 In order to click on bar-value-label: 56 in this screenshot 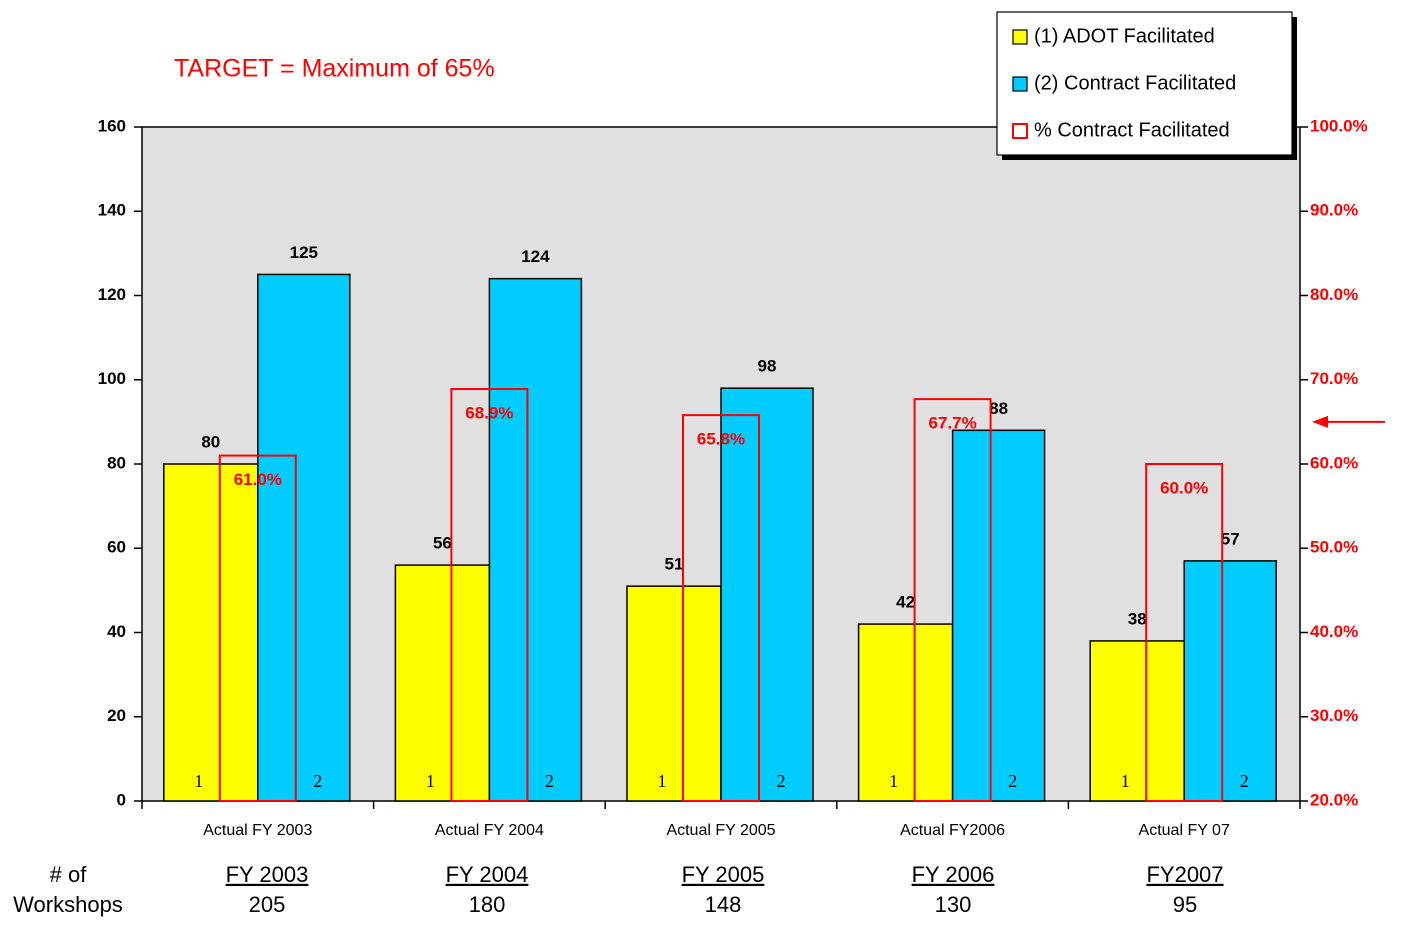, I will do `click(442, 543)`.